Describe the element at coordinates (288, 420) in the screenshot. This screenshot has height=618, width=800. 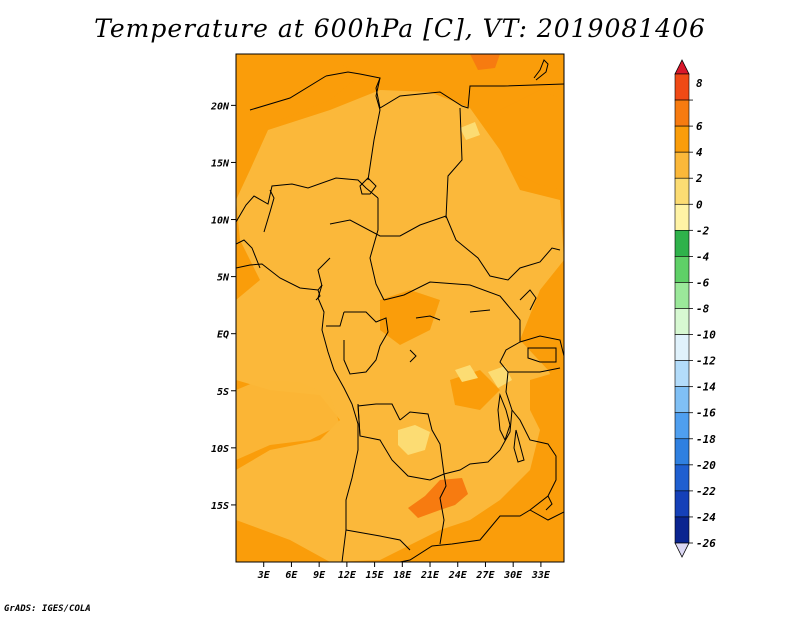
I see `field-0to2-region` at that location.